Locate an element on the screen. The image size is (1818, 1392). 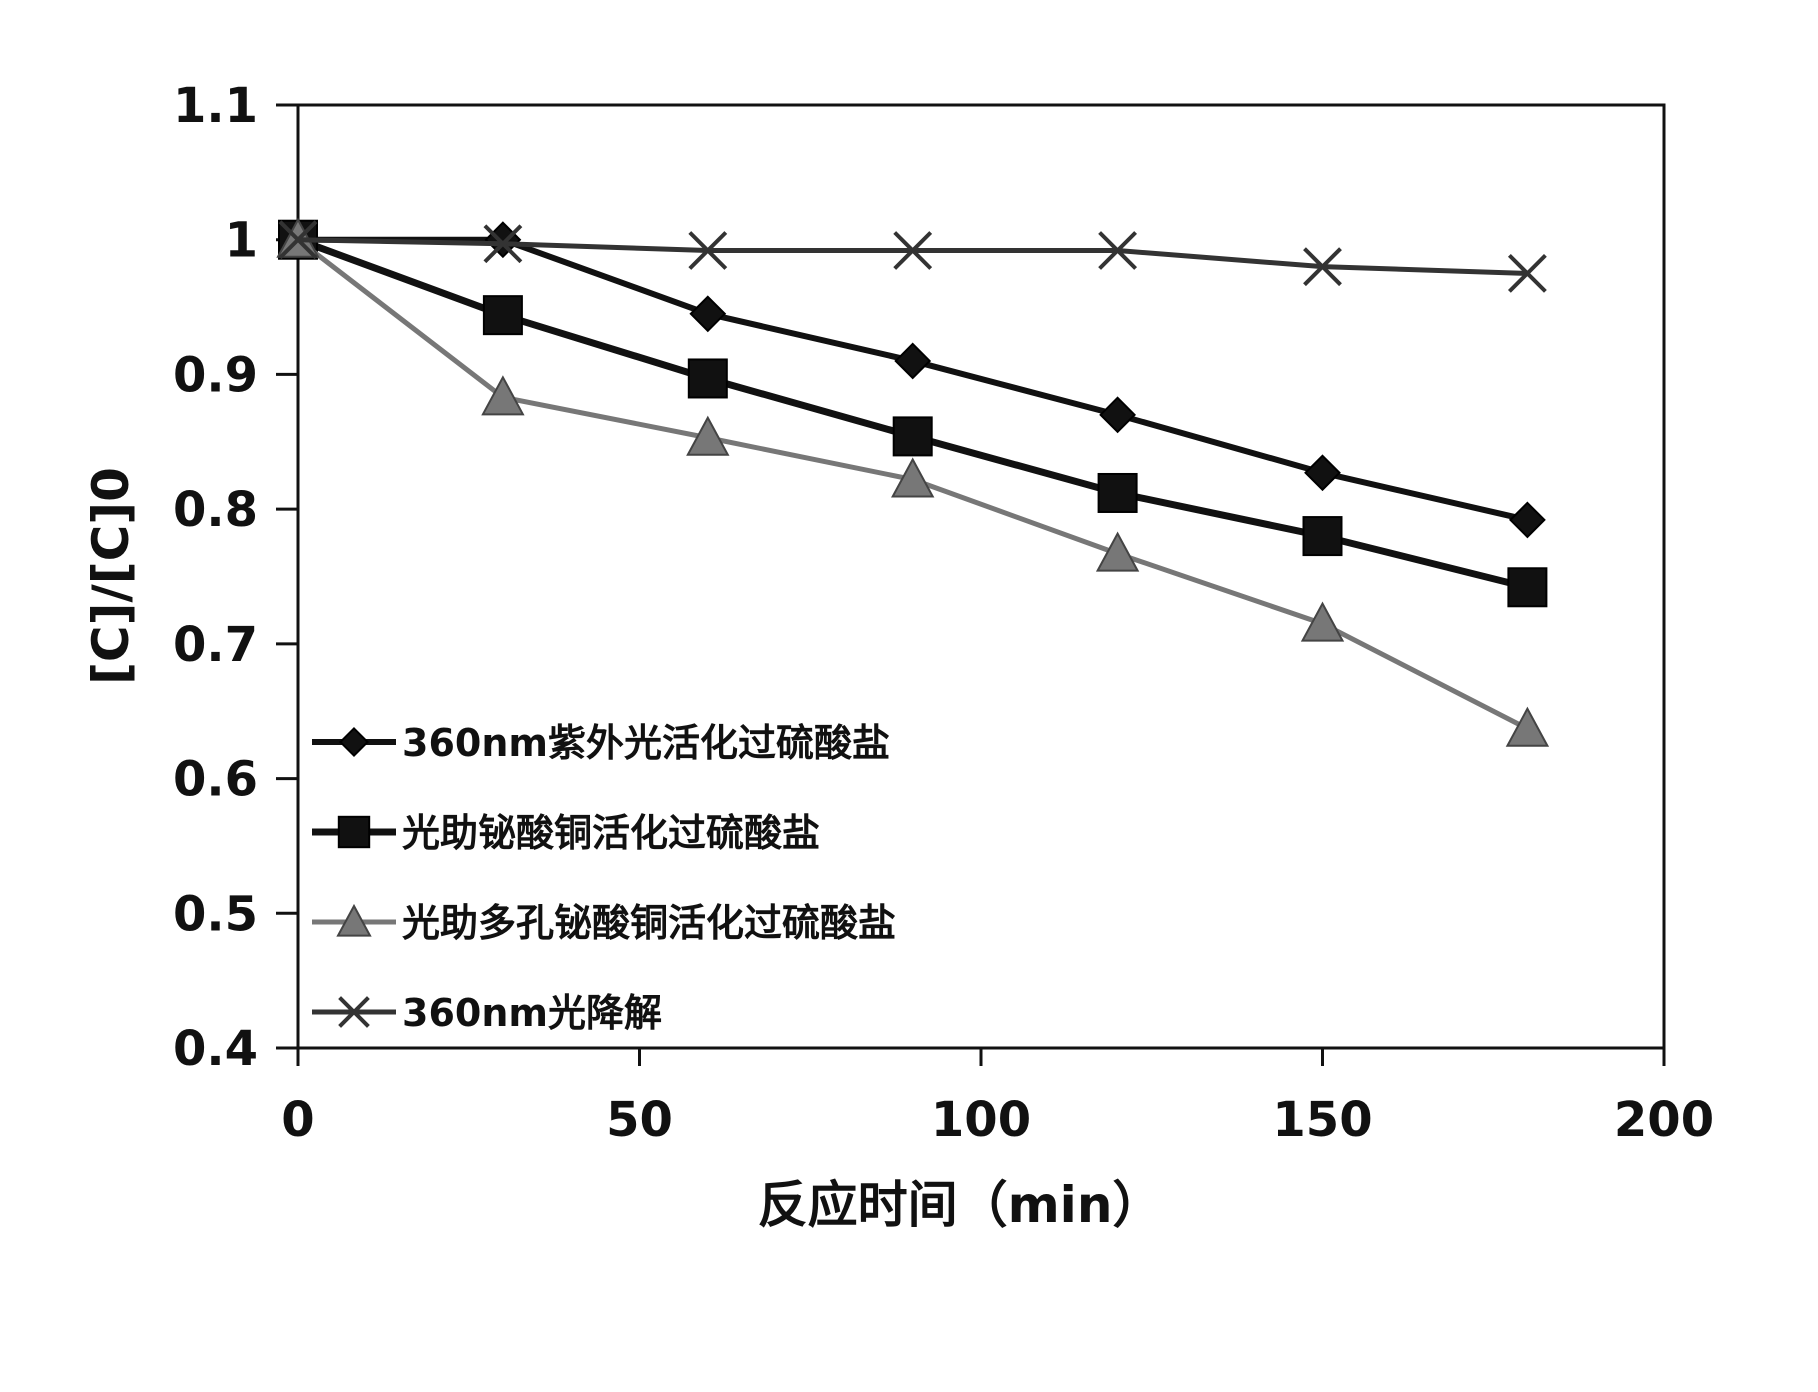
x-tick-label: 0 is located at coordinates (297, 1120).